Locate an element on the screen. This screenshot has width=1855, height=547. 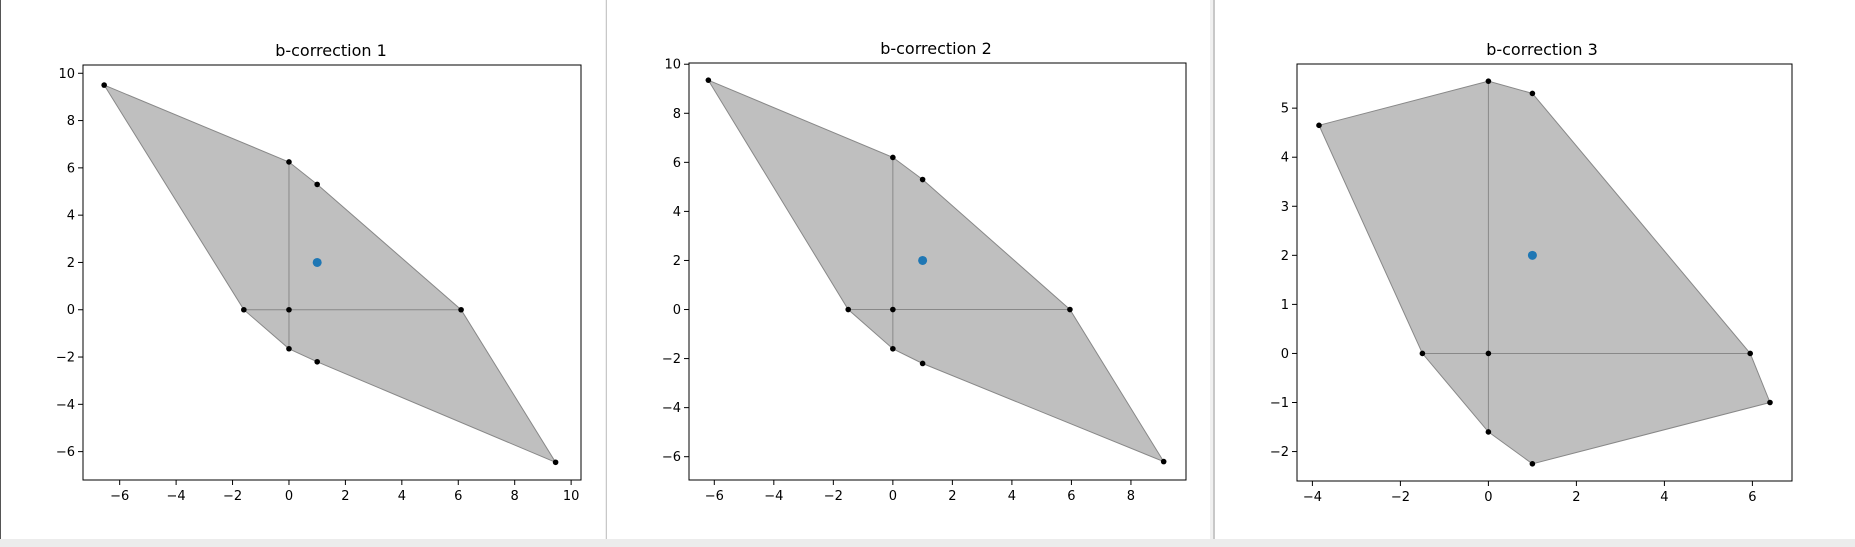
y-tick-label: −1 is located at coordinates (1279, 403).